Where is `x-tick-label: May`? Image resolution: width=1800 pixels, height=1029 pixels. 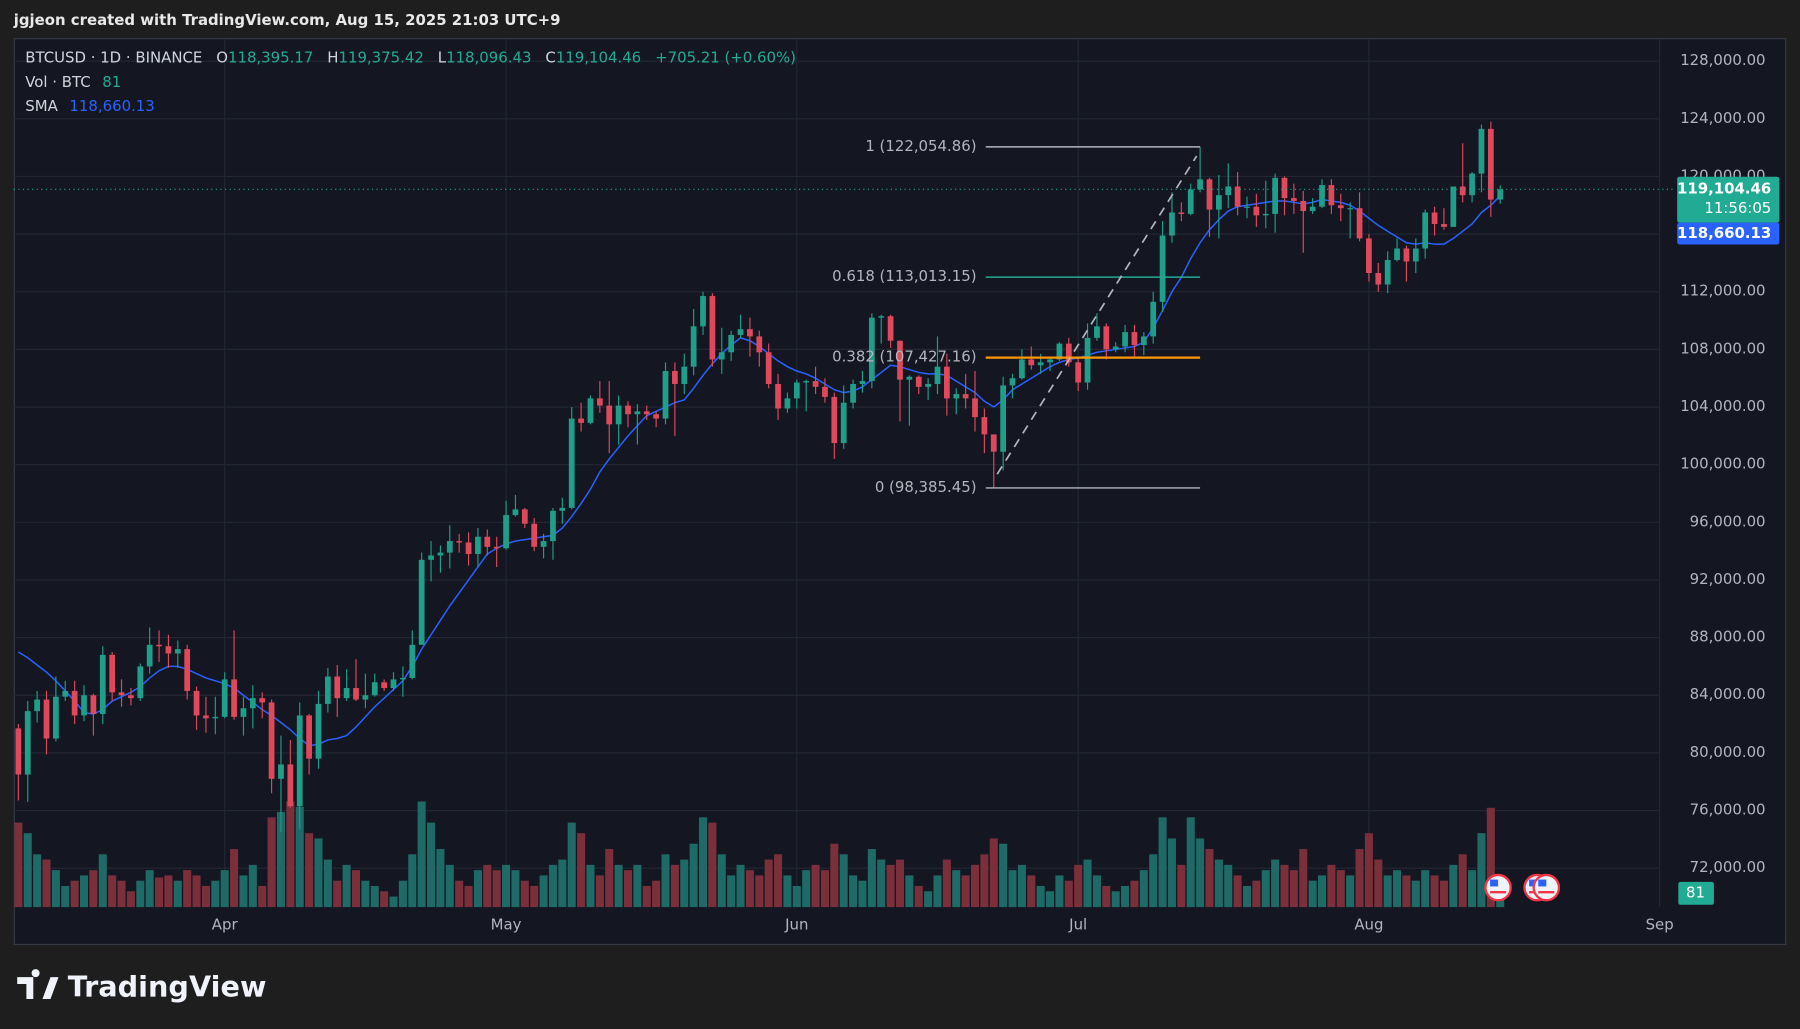
x-tick-label: May is located at coordinates (506, 924).